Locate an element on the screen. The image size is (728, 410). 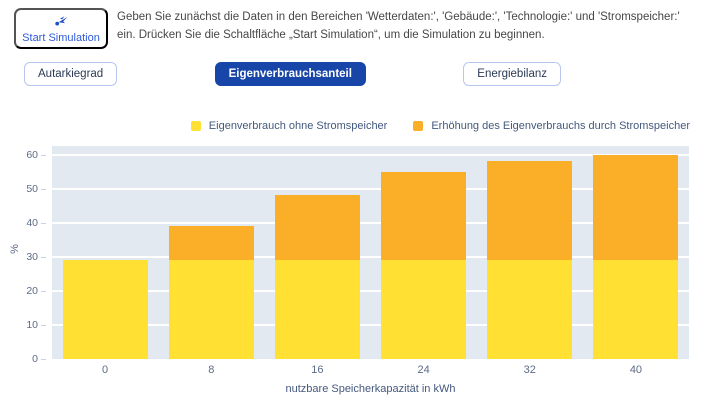
y-axis: 0 10 20 30 40 50 60 is located at coordinates (26, 255).